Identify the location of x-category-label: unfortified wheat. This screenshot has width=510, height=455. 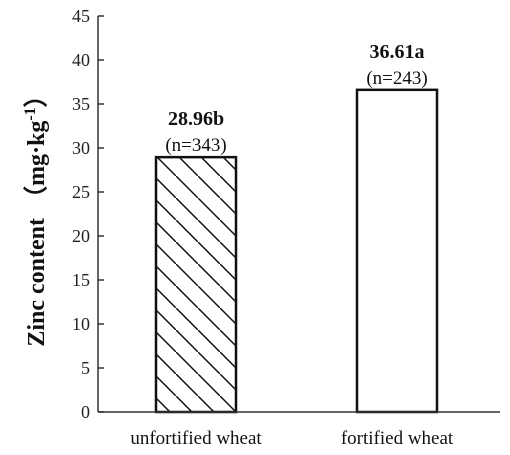
(196, 438).